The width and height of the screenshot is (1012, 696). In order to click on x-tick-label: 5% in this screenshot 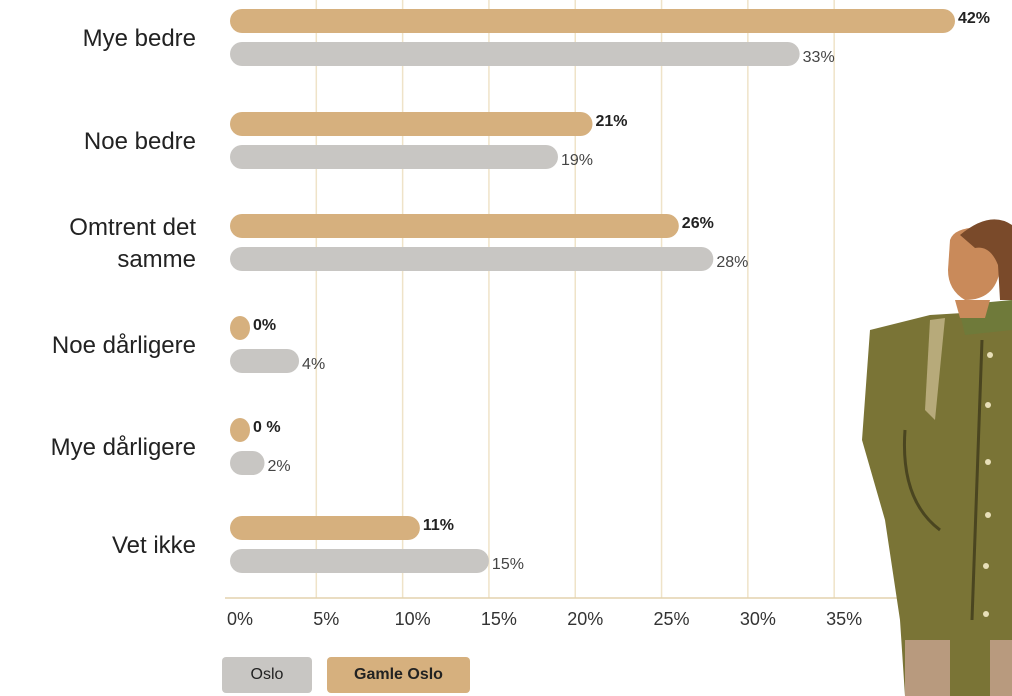, I will do `click(326, 619)`.